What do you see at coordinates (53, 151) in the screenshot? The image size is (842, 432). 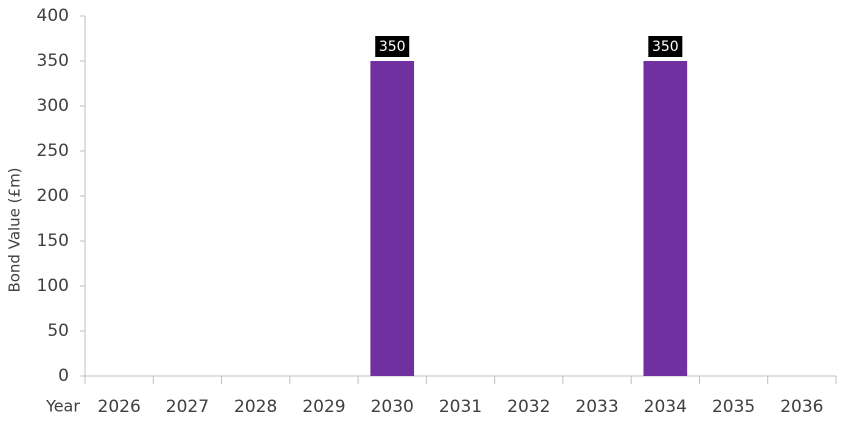 I see `y-tick-label: 250` at bounding box center [53, 151].